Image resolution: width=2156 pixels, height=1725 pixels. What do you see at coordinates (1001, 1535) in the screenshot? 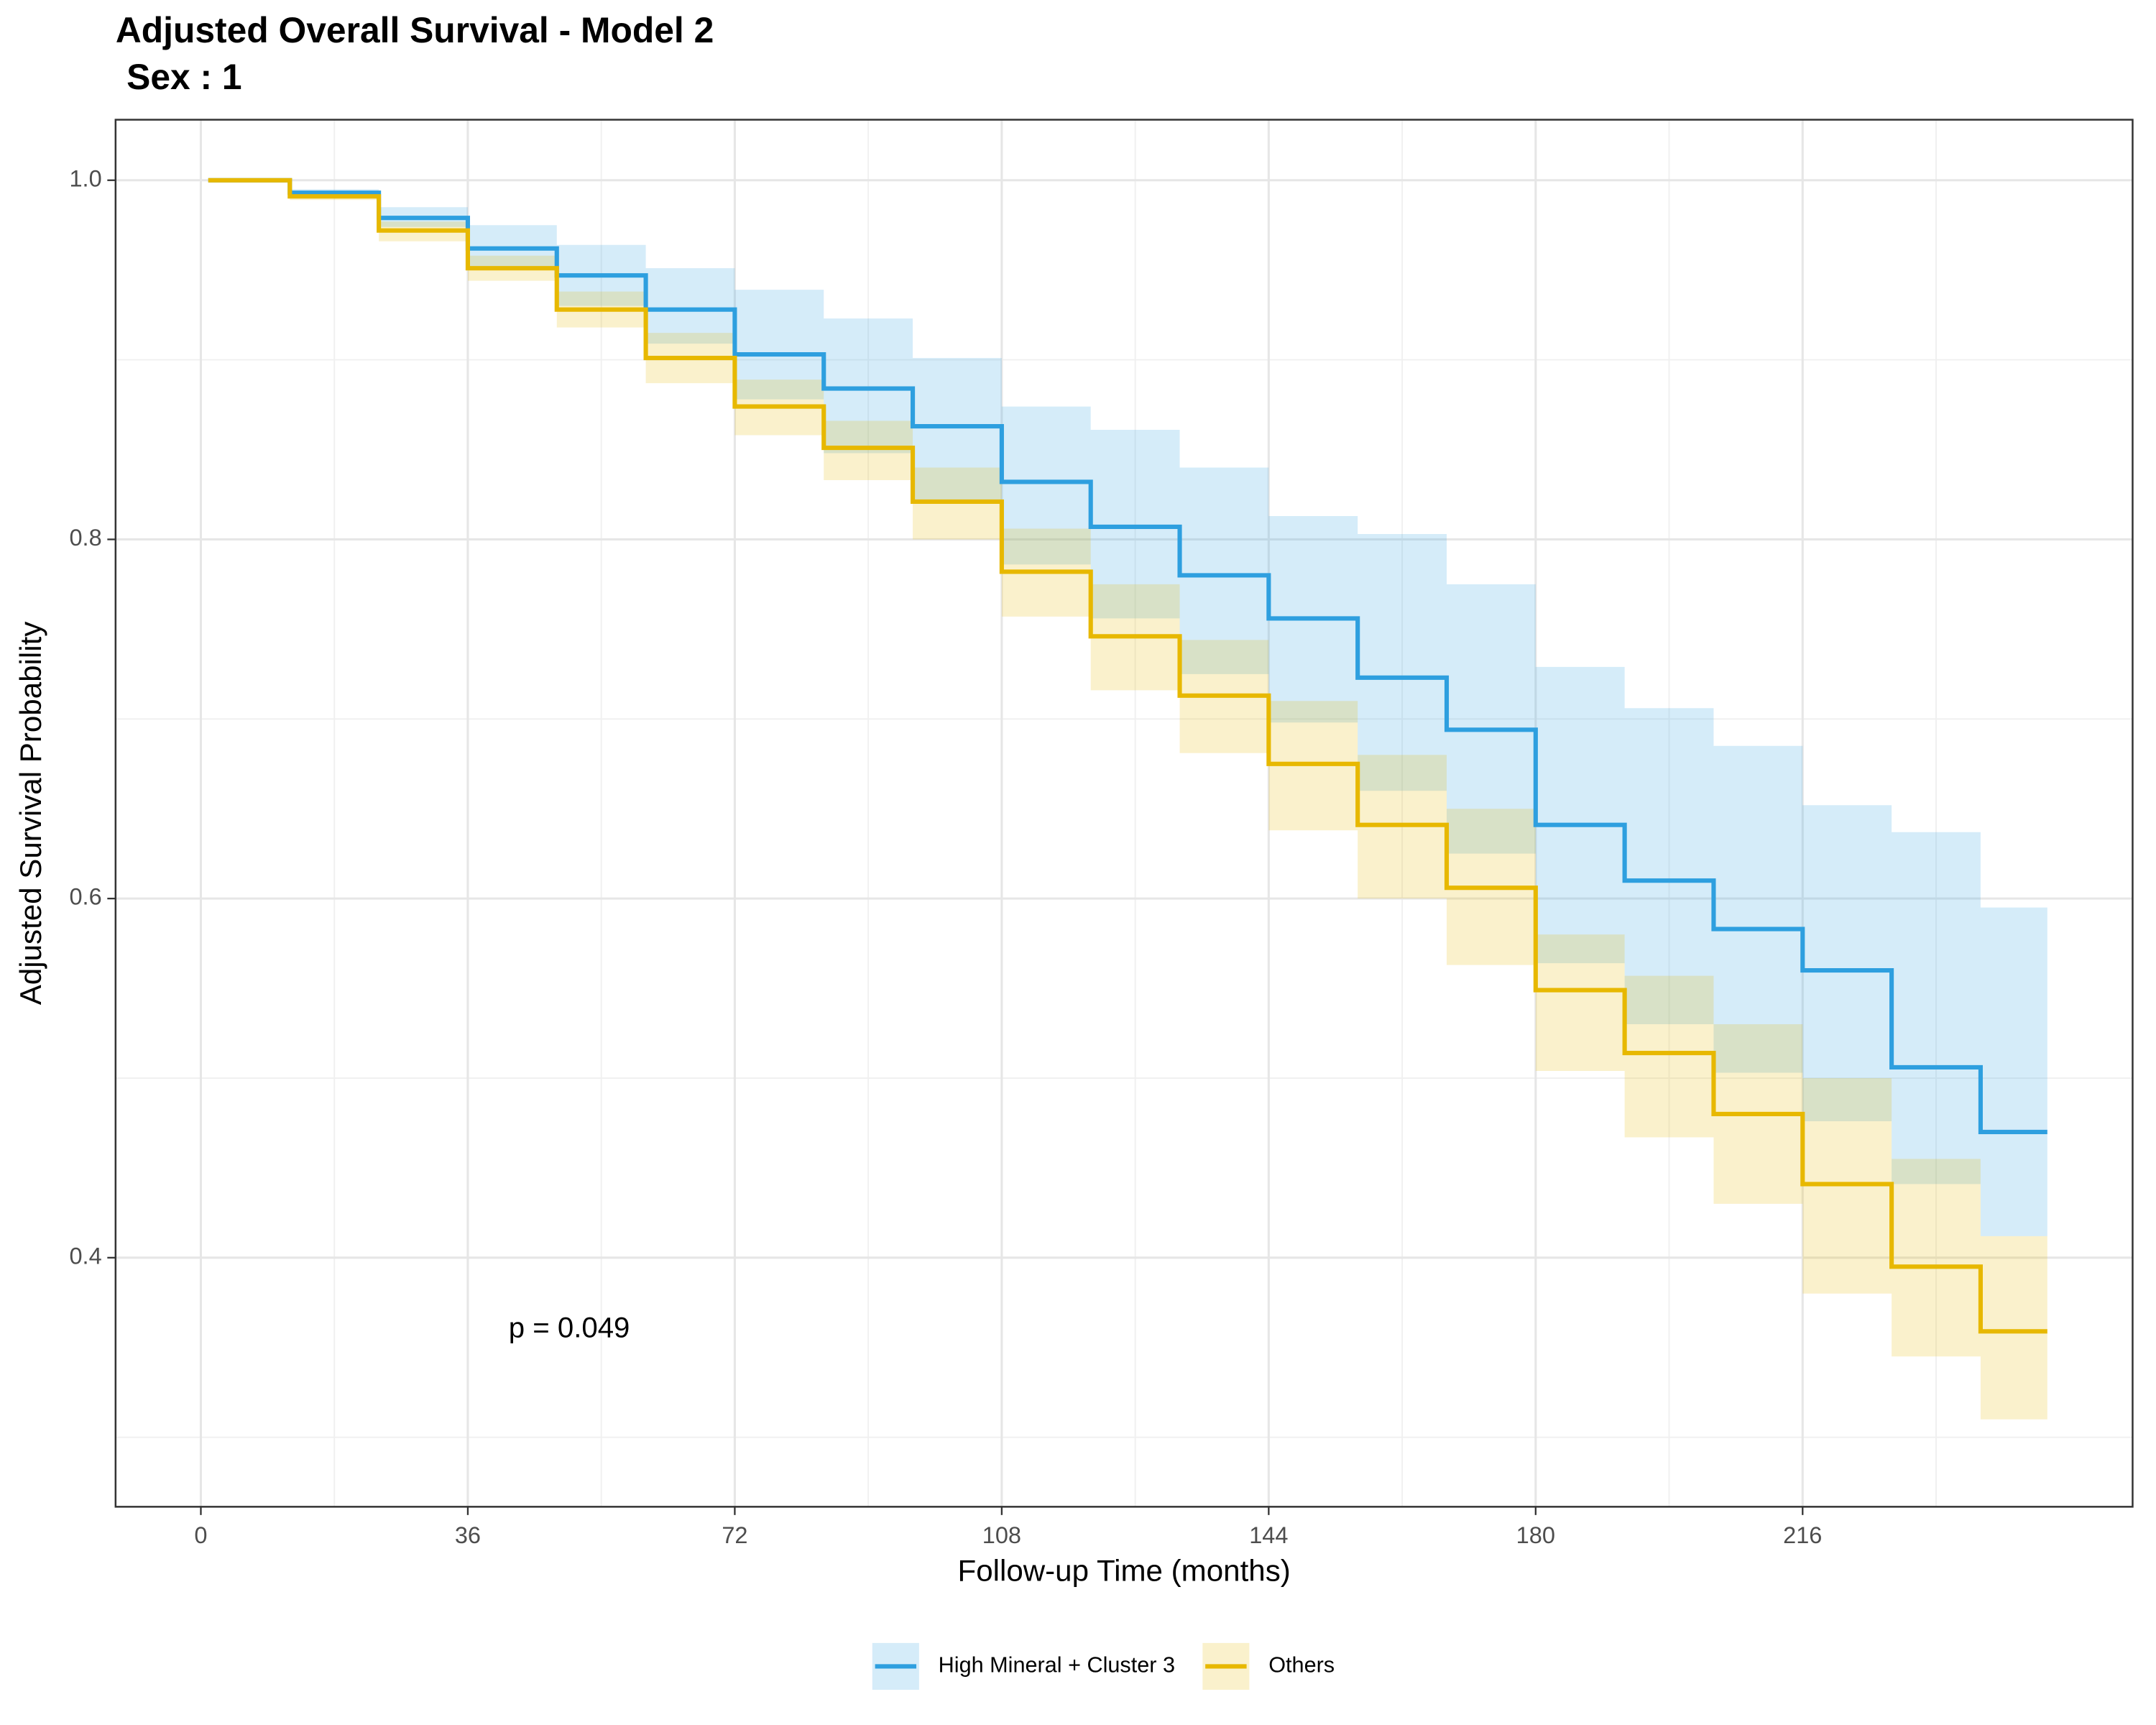
I see `x-tick-label: 108` at bounding box center [1001, 1535].